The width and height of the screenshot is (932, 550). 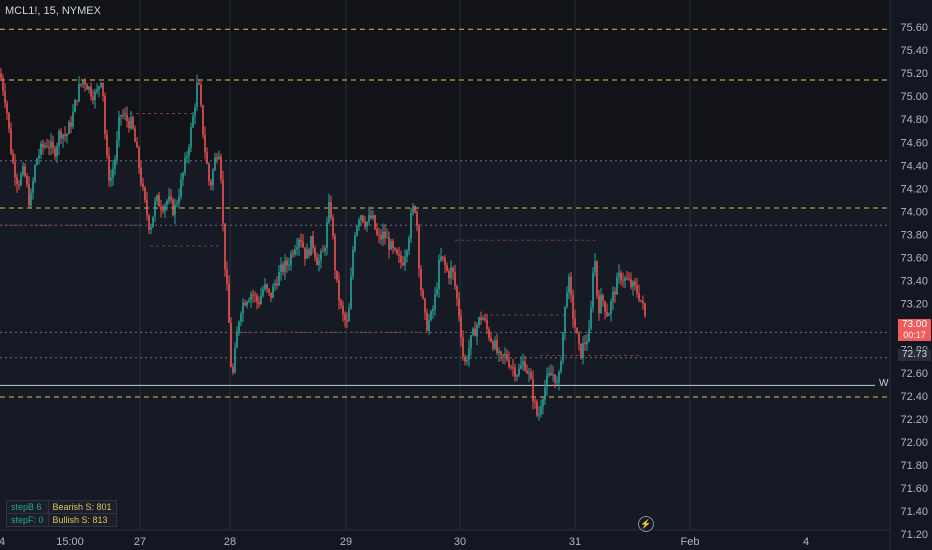 I want to click on price-tick-20: 71.60, so click(x=914, y=489).